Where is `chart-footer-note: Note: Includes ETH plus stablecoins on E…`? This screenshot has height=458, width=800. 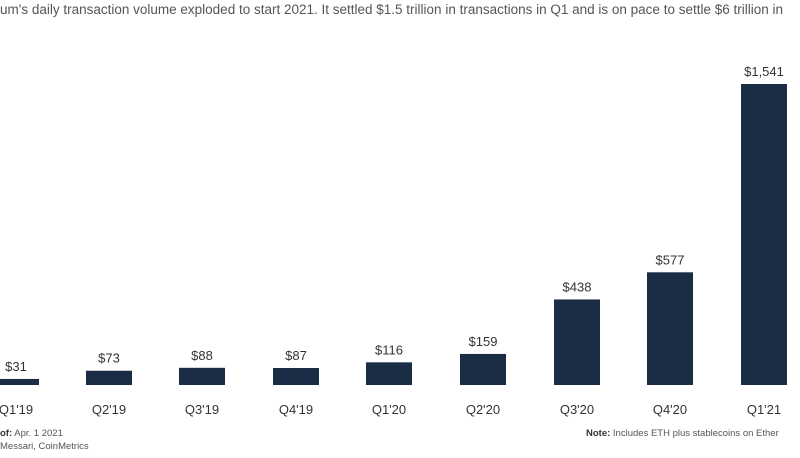 chart-footer-note: Note: Includes ETH plus stablecoins on E… is located at coordinates (682, 433).